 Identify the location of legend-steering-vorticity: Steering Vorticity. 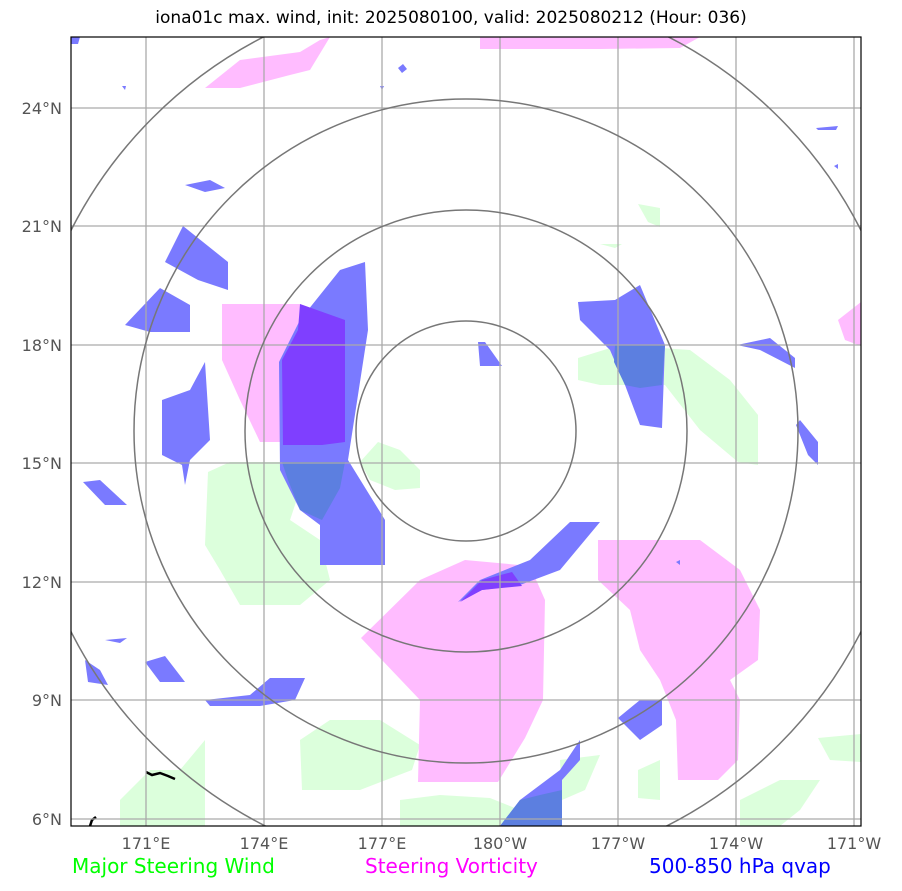
(451, 866).